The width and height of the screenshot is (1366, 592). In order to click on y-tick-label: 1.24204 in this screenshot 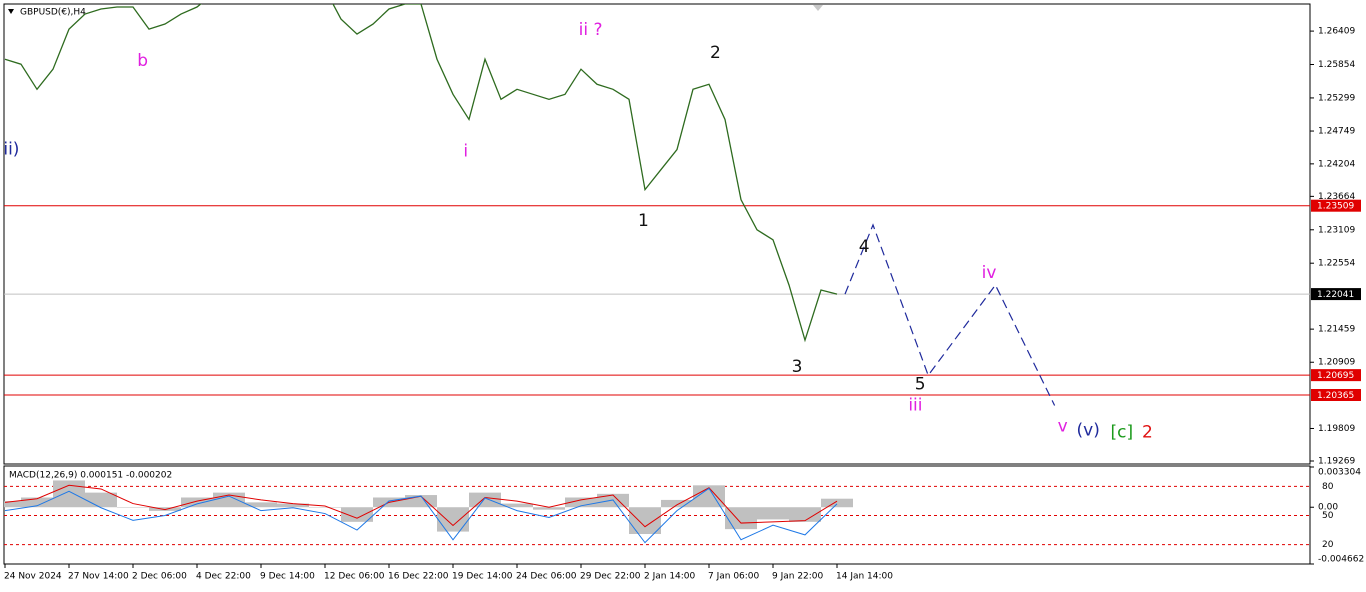, I will do `click(1336, 164)`.